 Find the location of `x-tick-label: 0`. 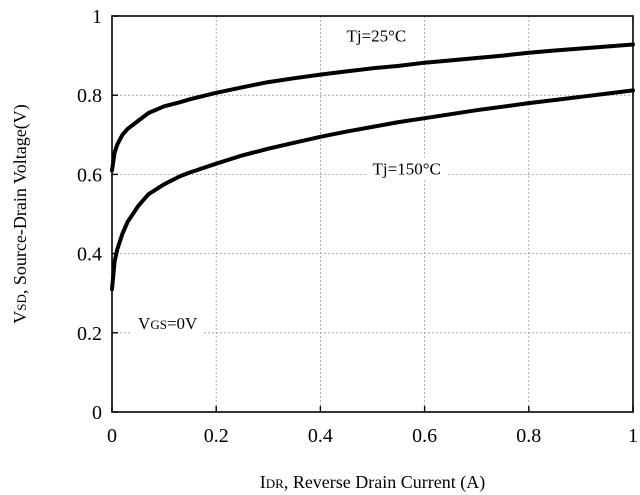

x-tick-label: 0 is located at coordinates (112, 436).